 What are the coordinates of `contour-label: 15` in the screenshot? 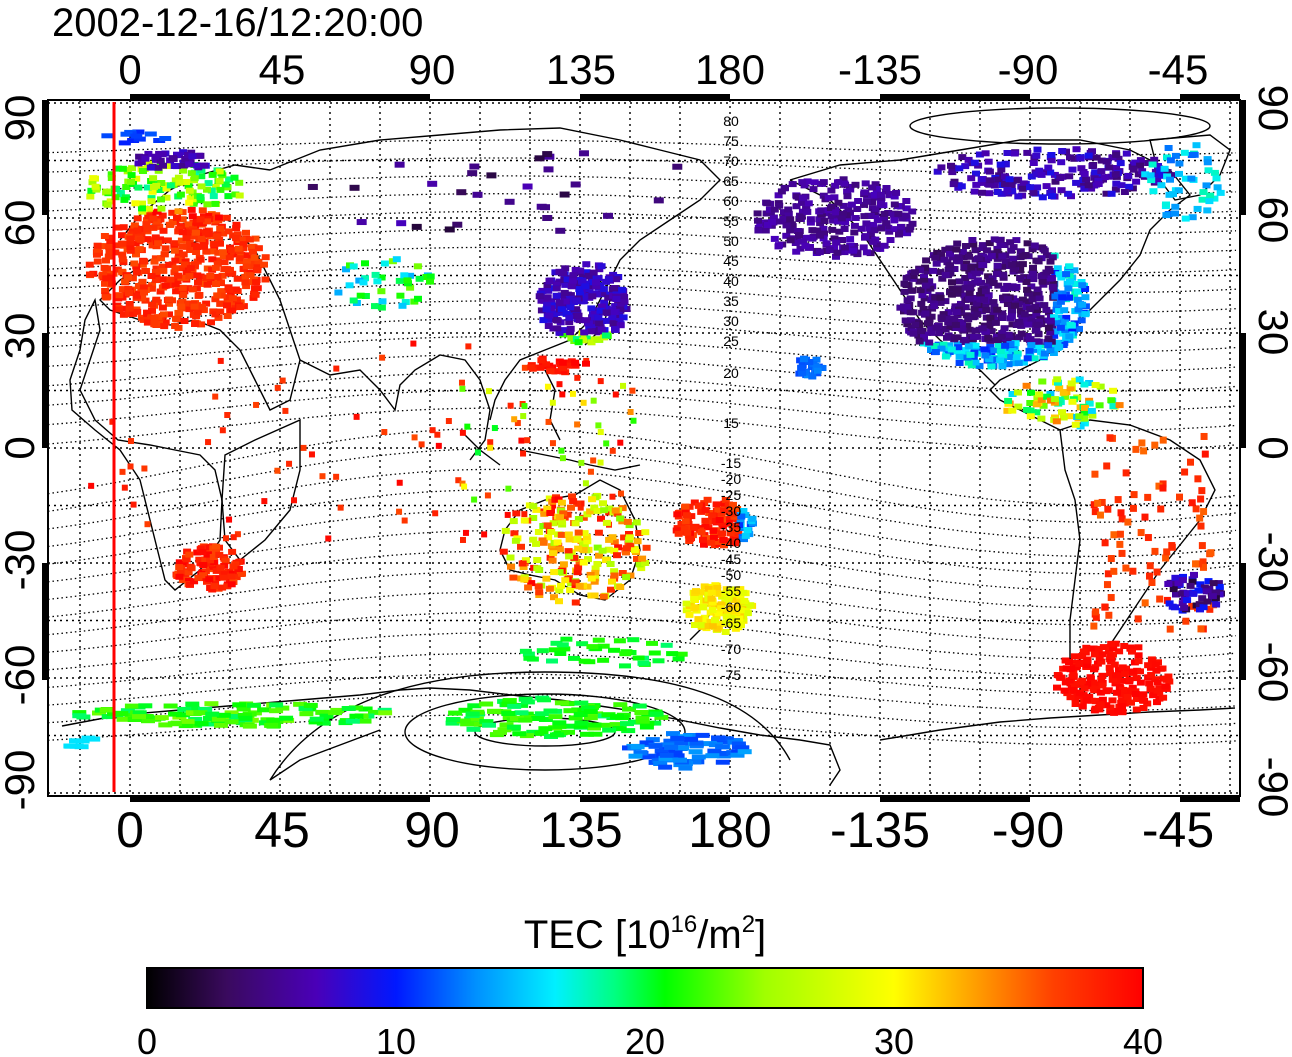 It's located at (731, 423).